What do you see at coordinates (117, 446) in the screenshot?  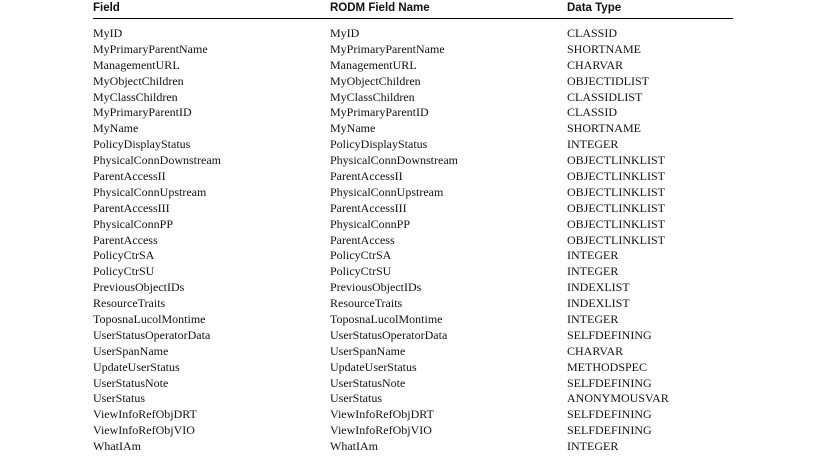 I see `field-cell: WhatIAm` at bounding box center [117, 446].